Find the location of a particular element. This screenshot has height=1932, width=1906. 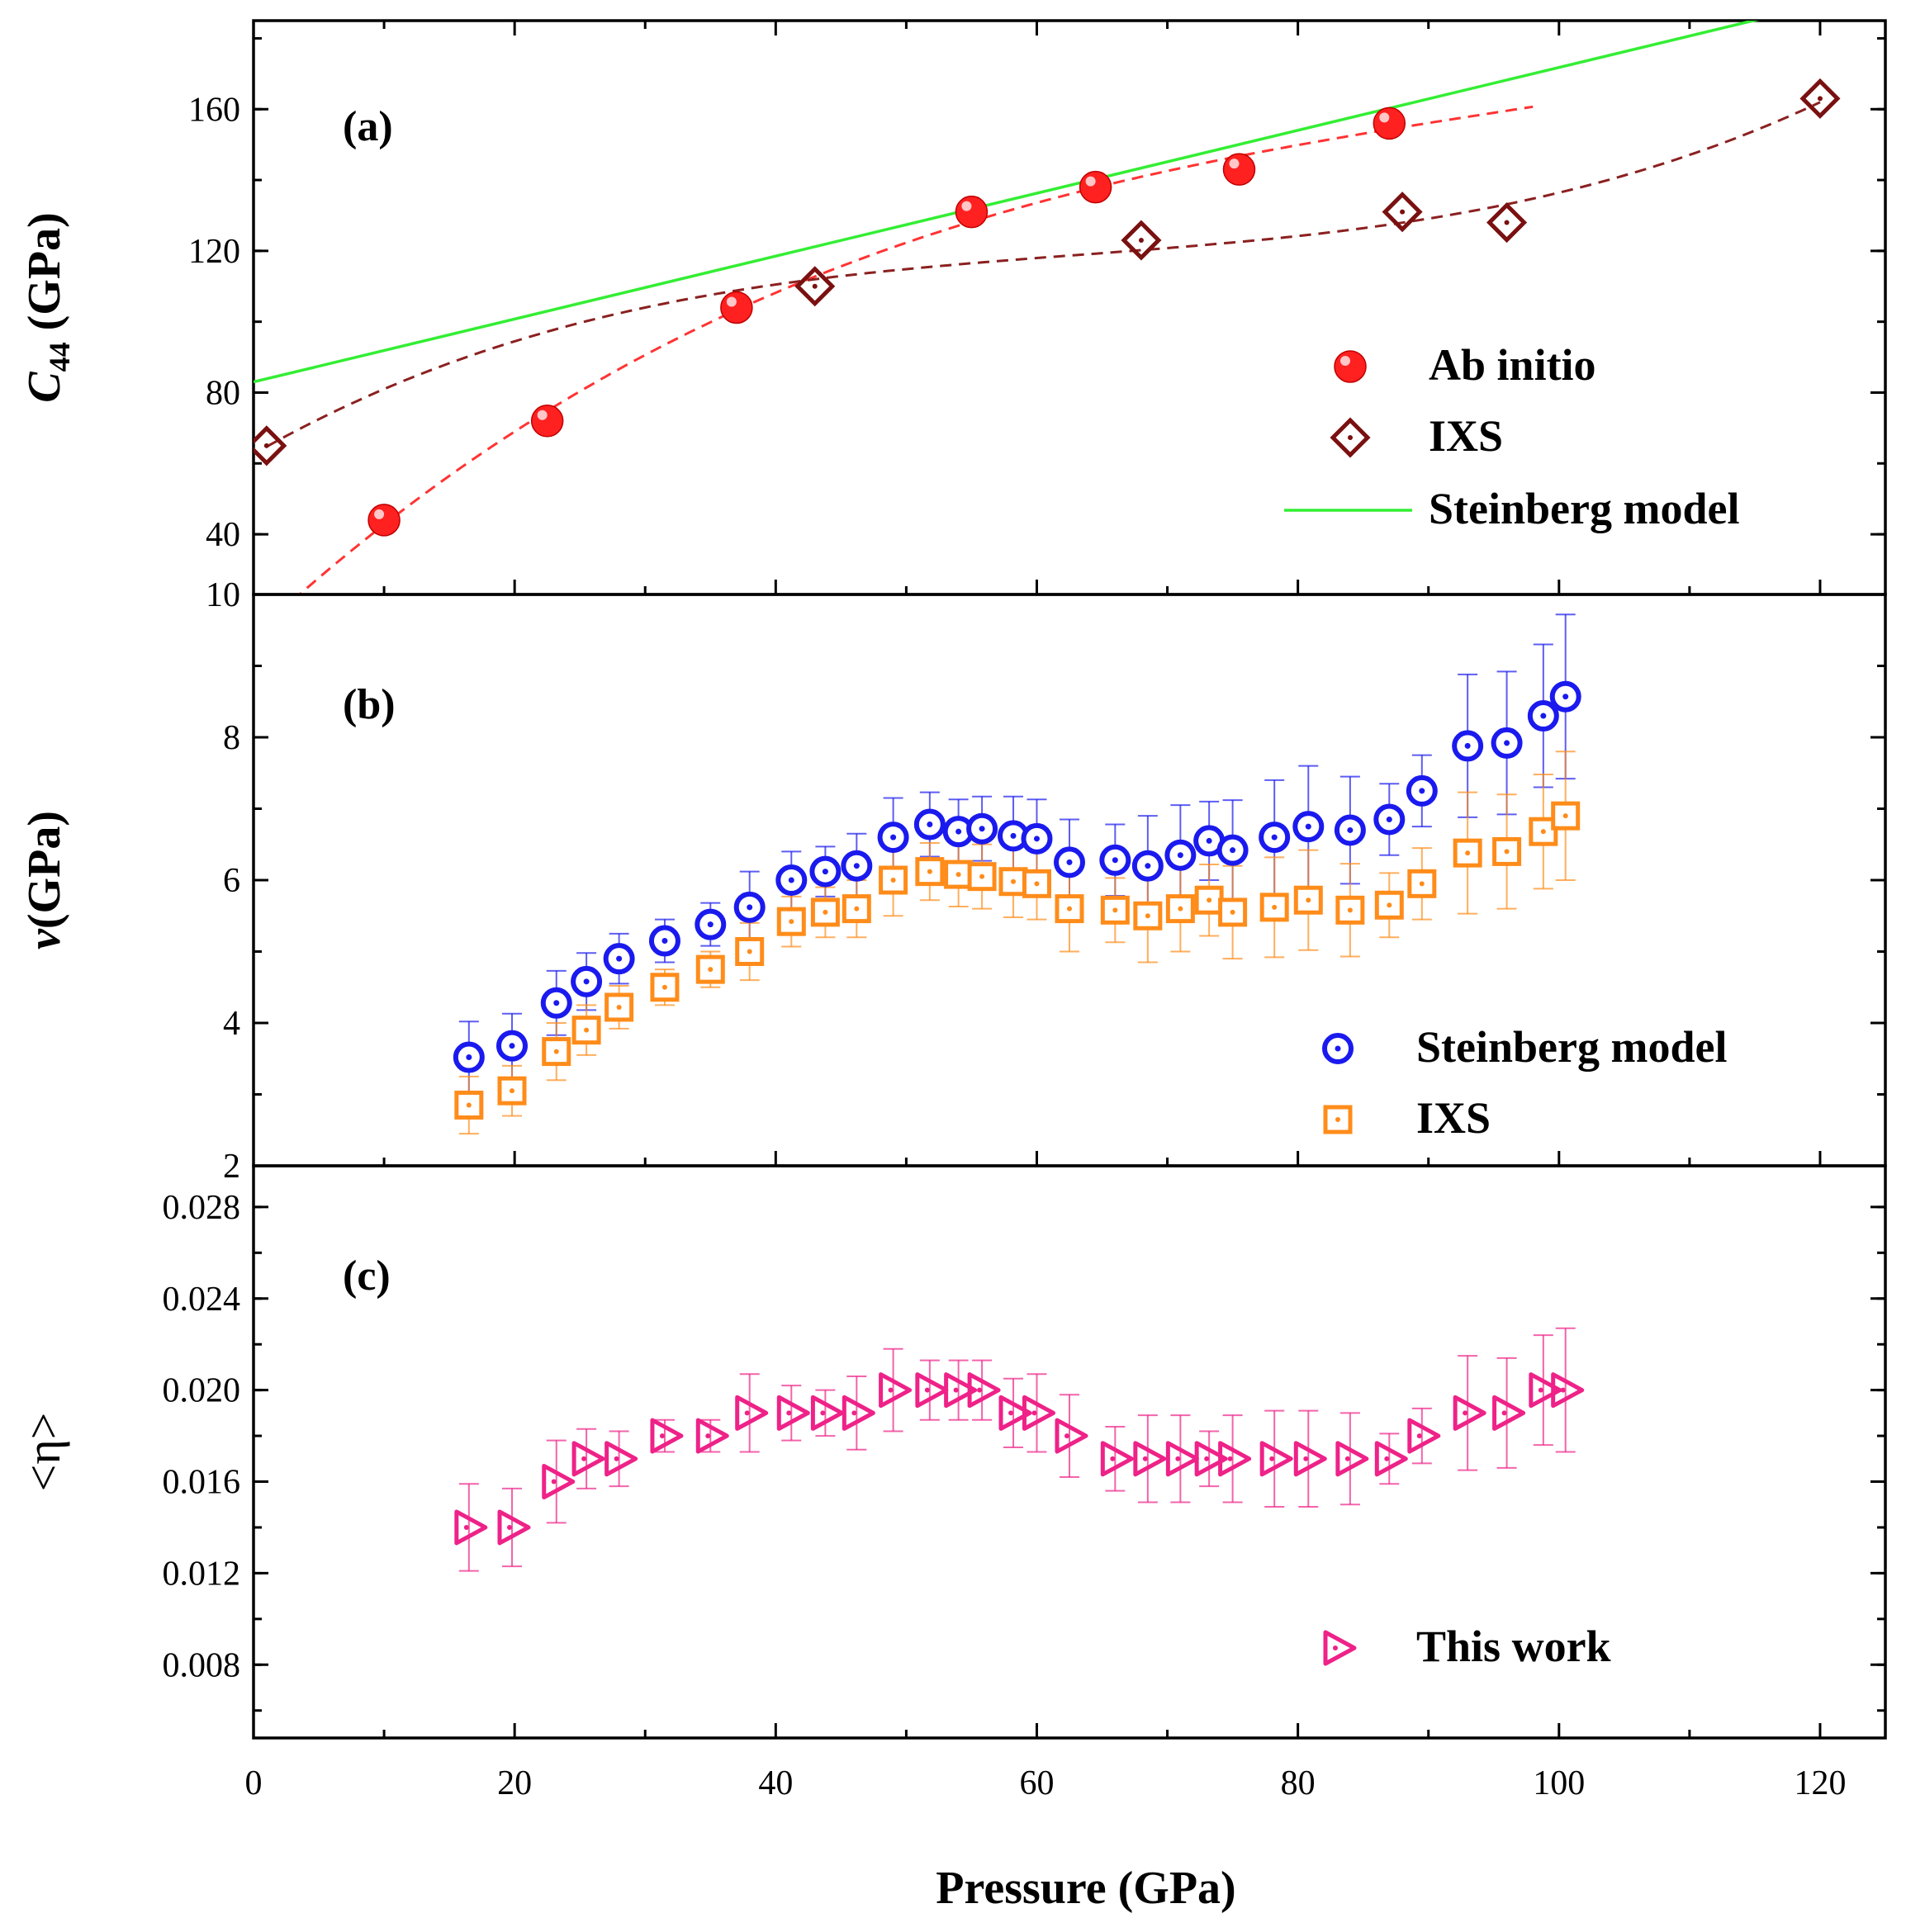

y-axis-title: <η> is located at coordinates (43, 1452).